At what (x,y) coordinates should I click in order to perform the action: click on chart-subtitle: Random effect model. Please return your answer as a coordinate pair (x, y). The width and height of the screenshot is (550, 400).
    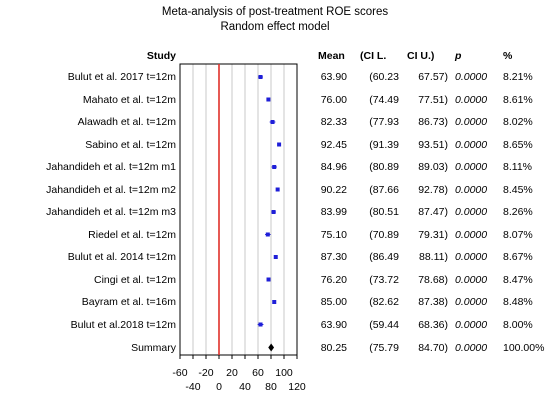
    Looking at the image, I should click on (275, 27).